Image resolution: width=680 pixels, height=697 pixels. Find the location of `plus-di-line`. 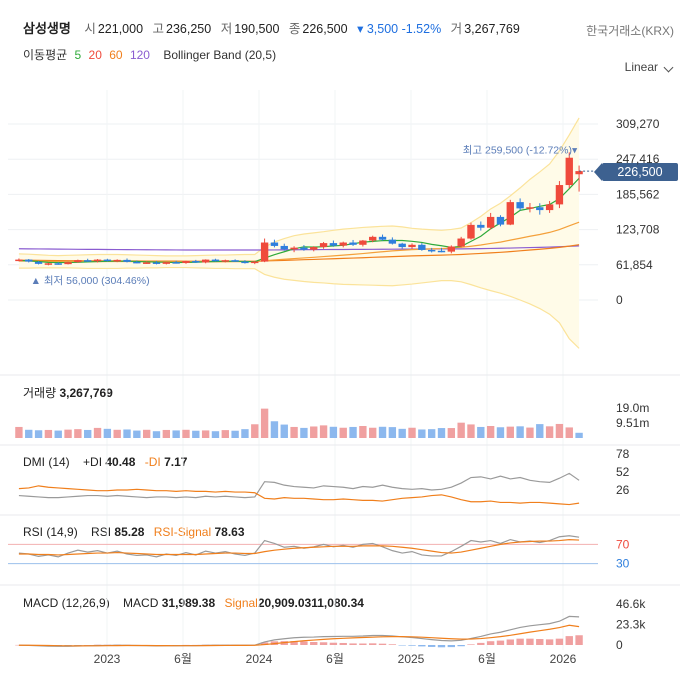

plus-di-line is located at coordinates (299, 485).